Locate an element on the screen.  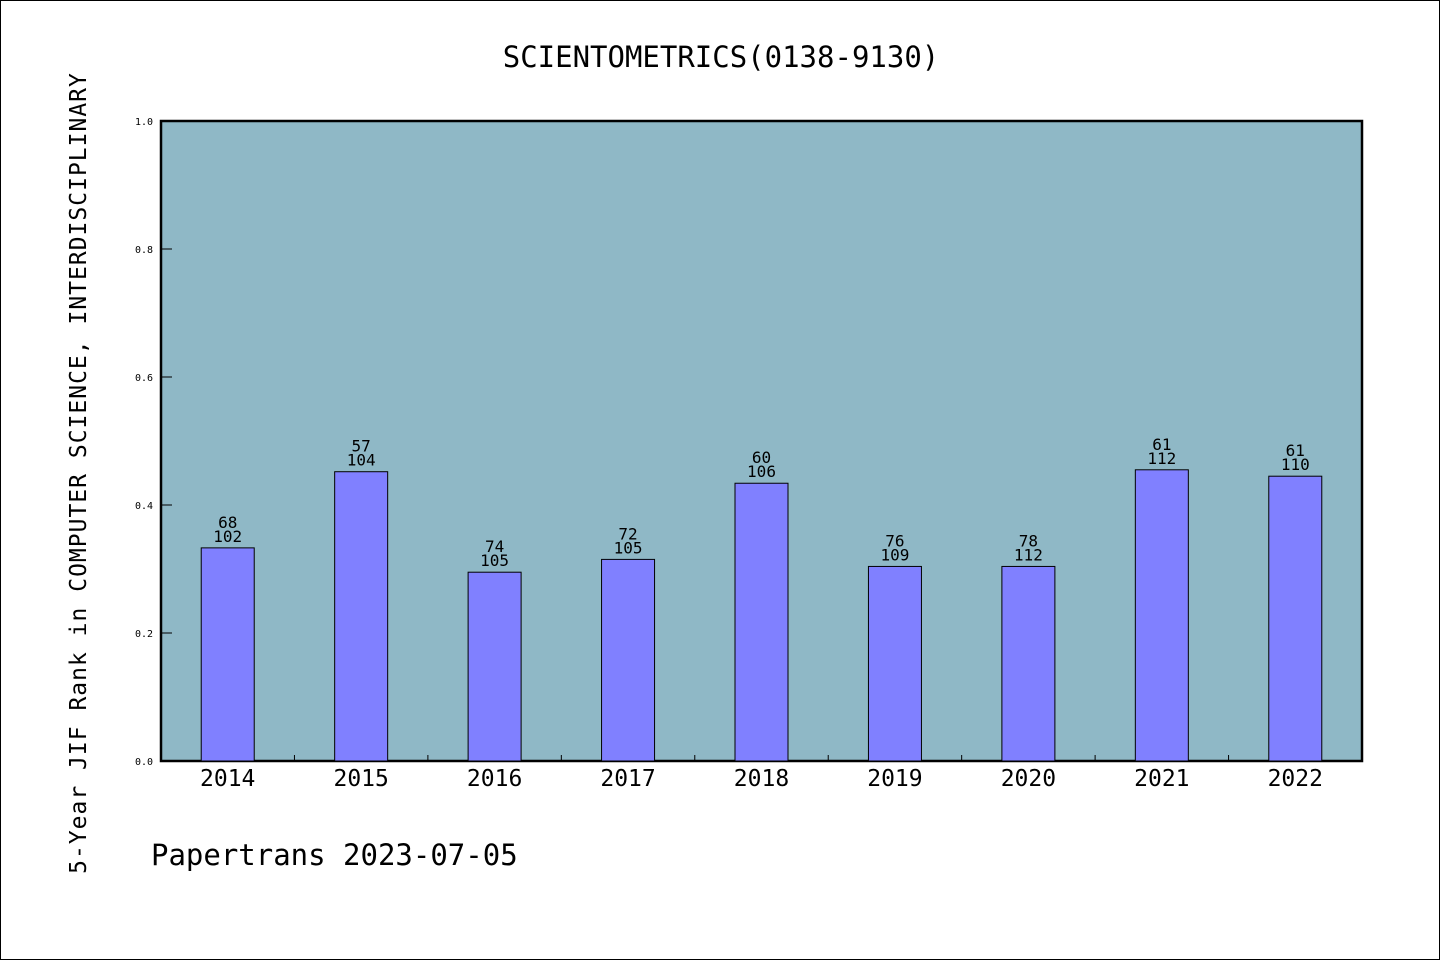
bar-label-rank: 68 is located at coordinates (227, 522).